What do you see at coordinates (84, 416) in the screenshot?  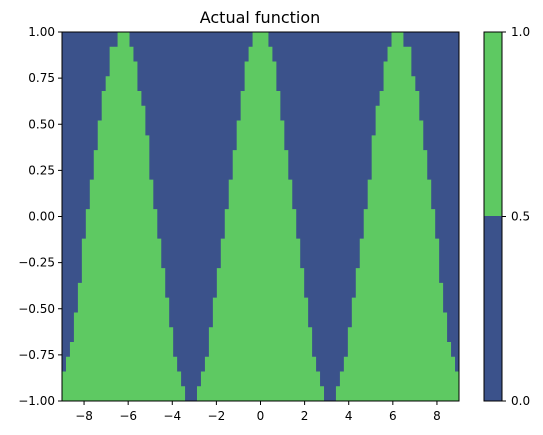 I see `x-tick-label: −8` at bounding box center [84, 416].